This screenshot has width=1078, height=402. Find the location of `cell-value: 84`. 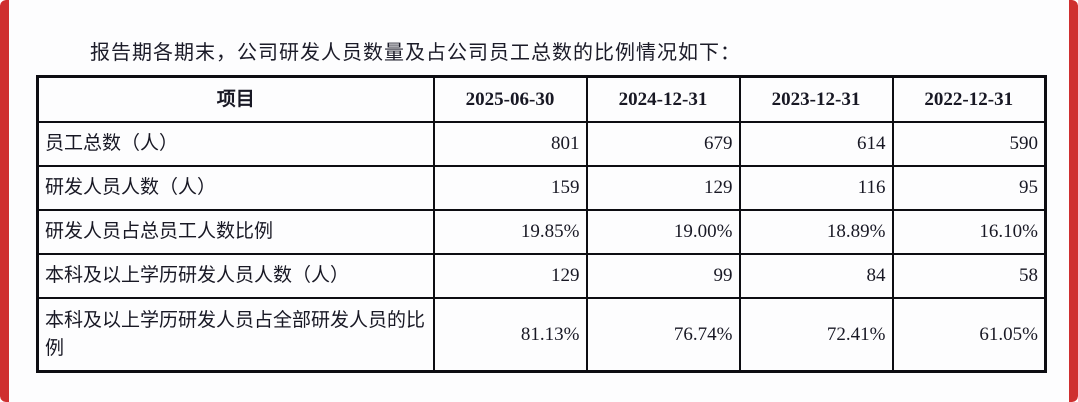

cell-value: 84 is located at coordinates (816, 276).